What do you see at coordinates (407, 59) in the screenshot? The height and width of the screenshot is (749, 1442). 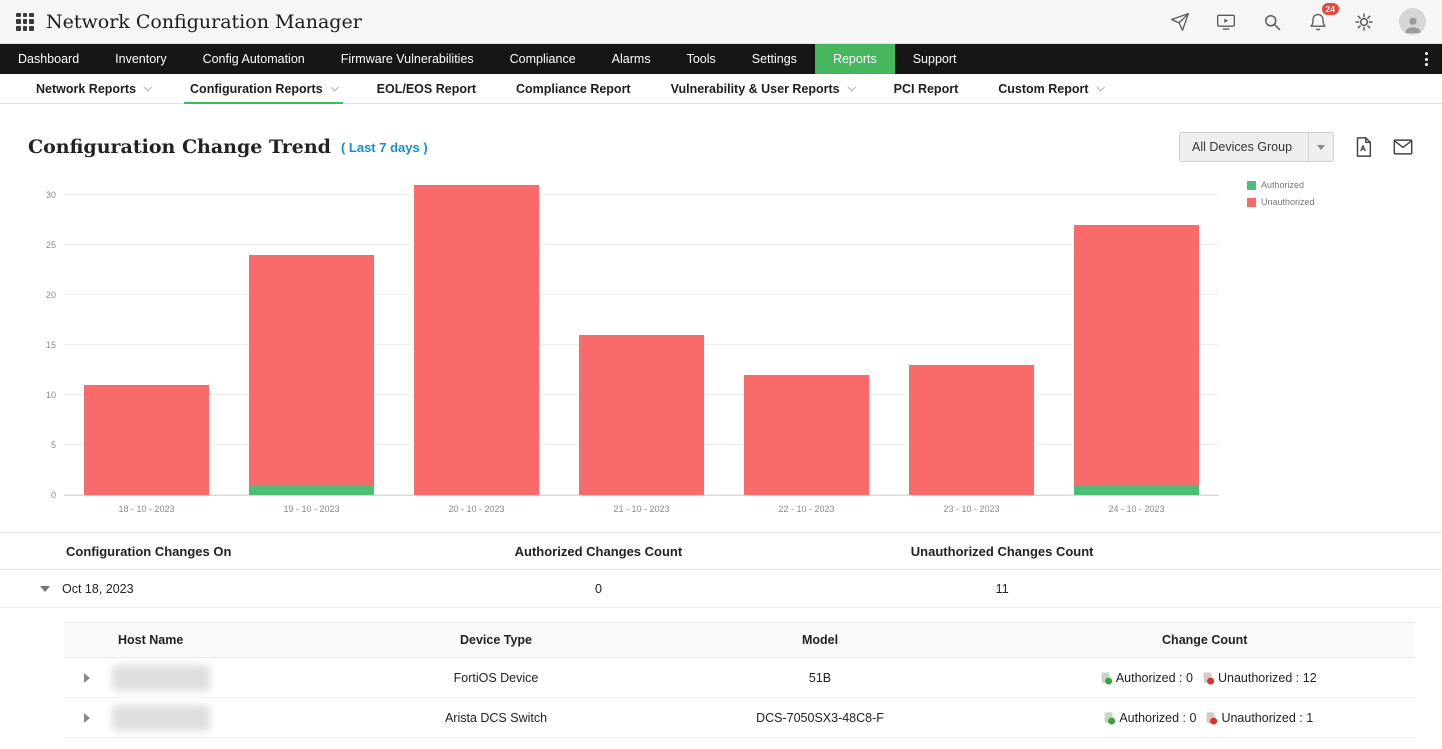 I see `nav-item-firmware-vulnerabilities: Firmware Vulnerabilities` at bounding box center [407, 59].